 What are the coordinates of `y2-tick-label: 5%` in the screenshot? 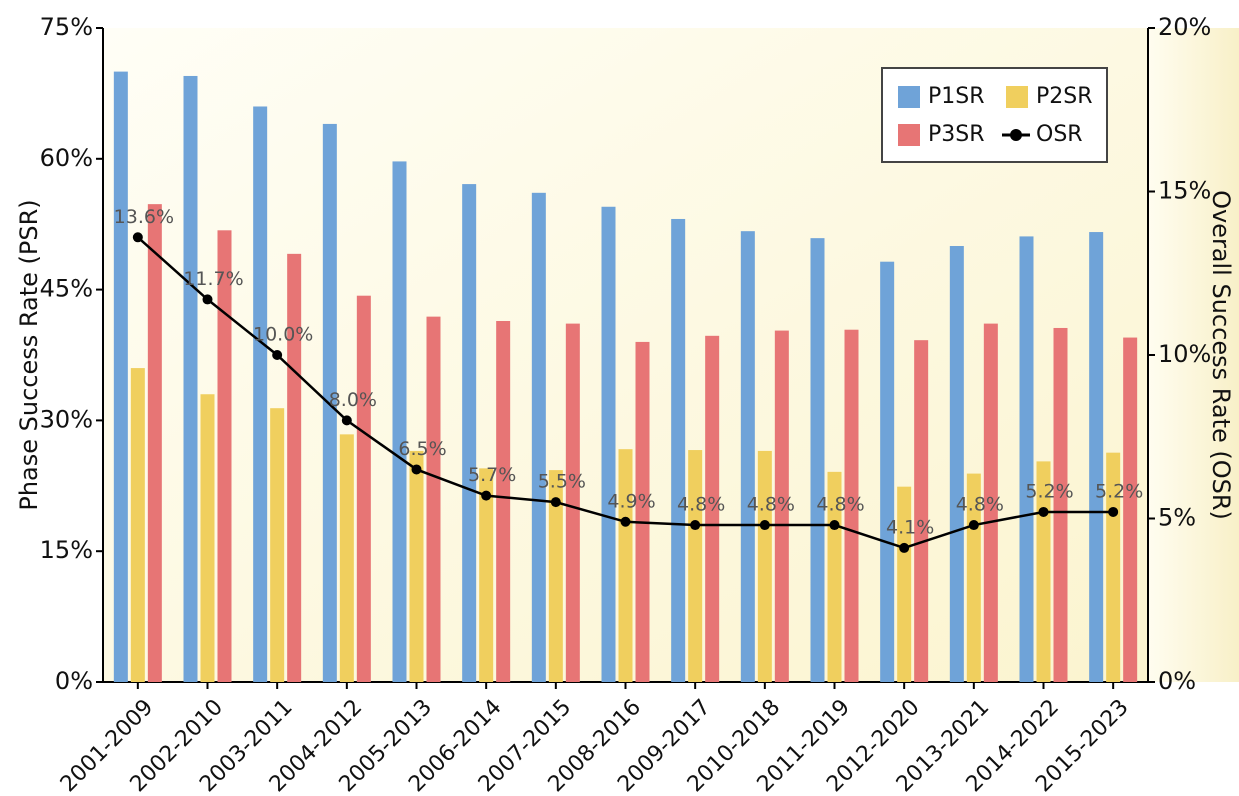 It's located at (1177, 518).